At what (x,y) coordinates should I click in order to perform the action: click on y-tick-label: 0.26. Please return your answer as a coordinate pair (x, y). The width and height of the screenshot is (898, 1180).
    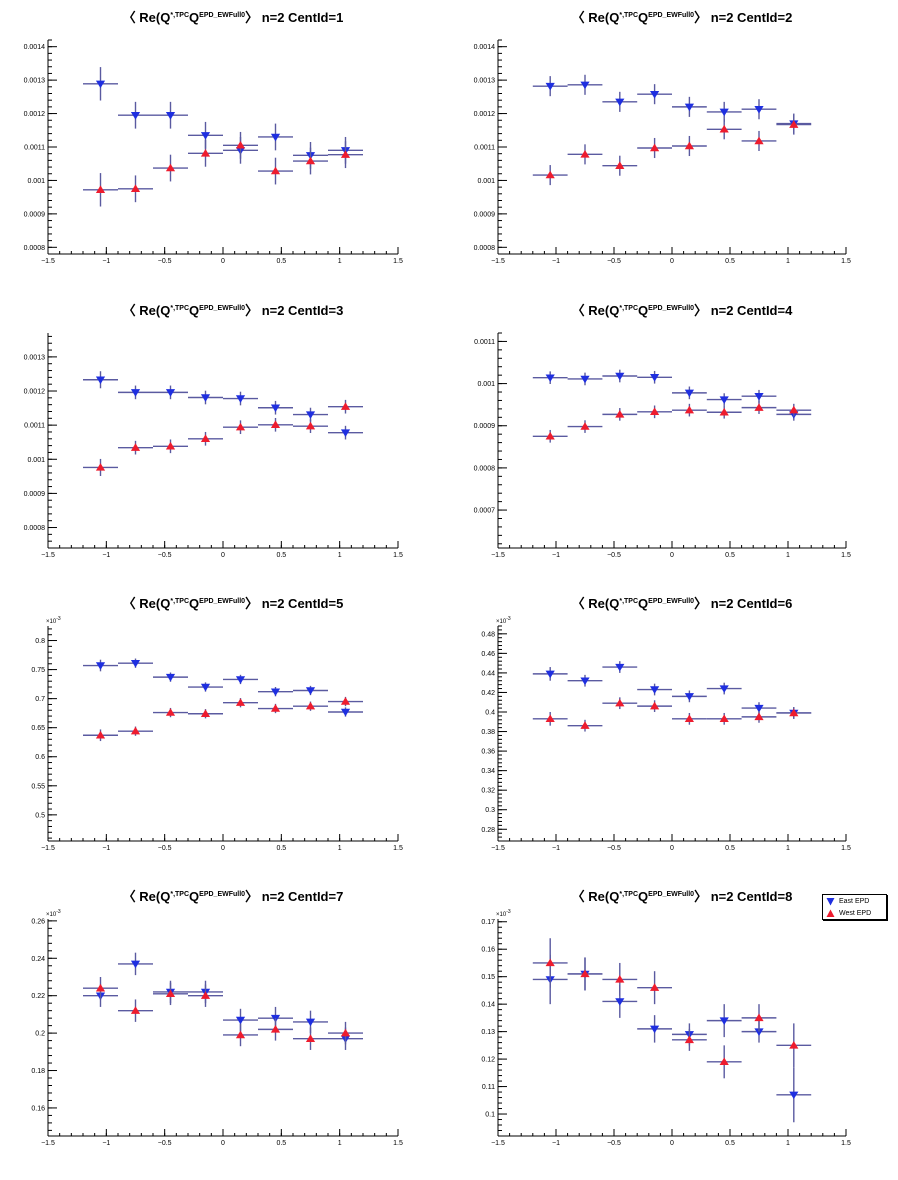
    Looking at the image, I should click on (38, 921).